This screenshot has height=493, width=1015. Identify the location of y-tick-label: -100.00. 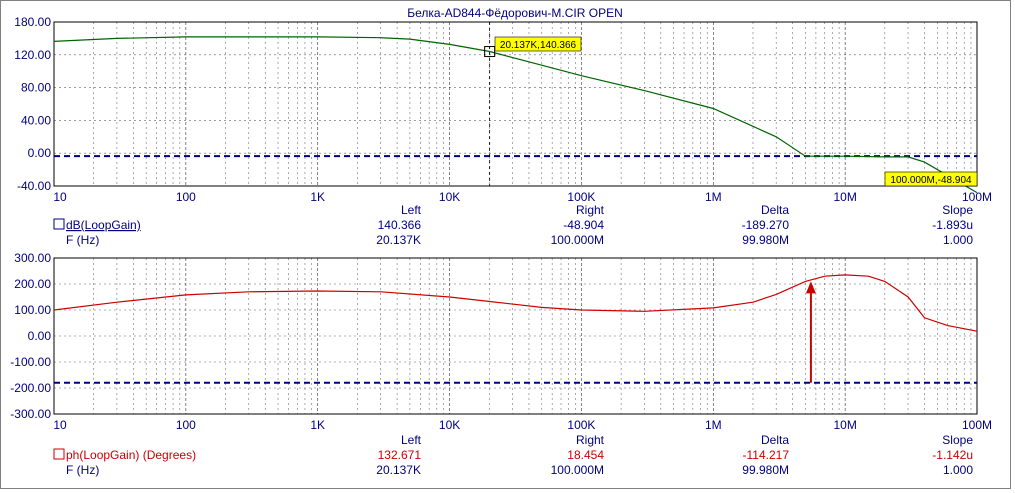
(30, 362).